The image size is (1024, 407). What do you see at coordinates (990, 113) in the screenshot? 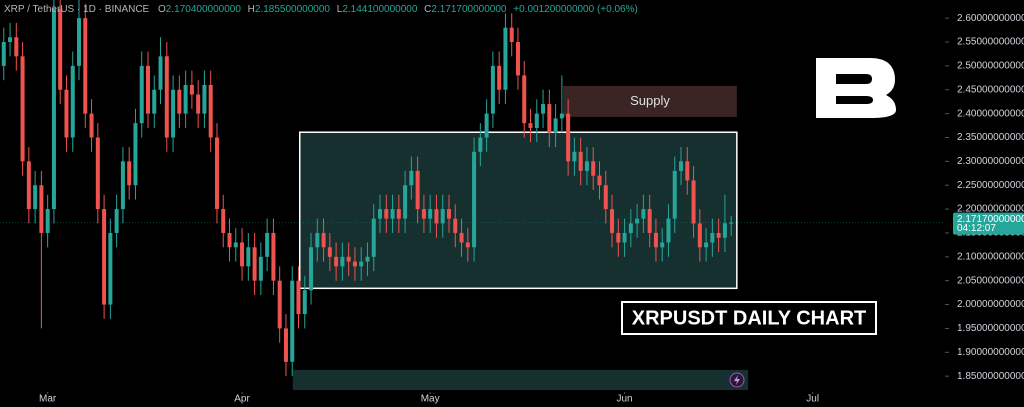
I see `y-tick-label: 2.400000000000` at bounding box center [990, 113].